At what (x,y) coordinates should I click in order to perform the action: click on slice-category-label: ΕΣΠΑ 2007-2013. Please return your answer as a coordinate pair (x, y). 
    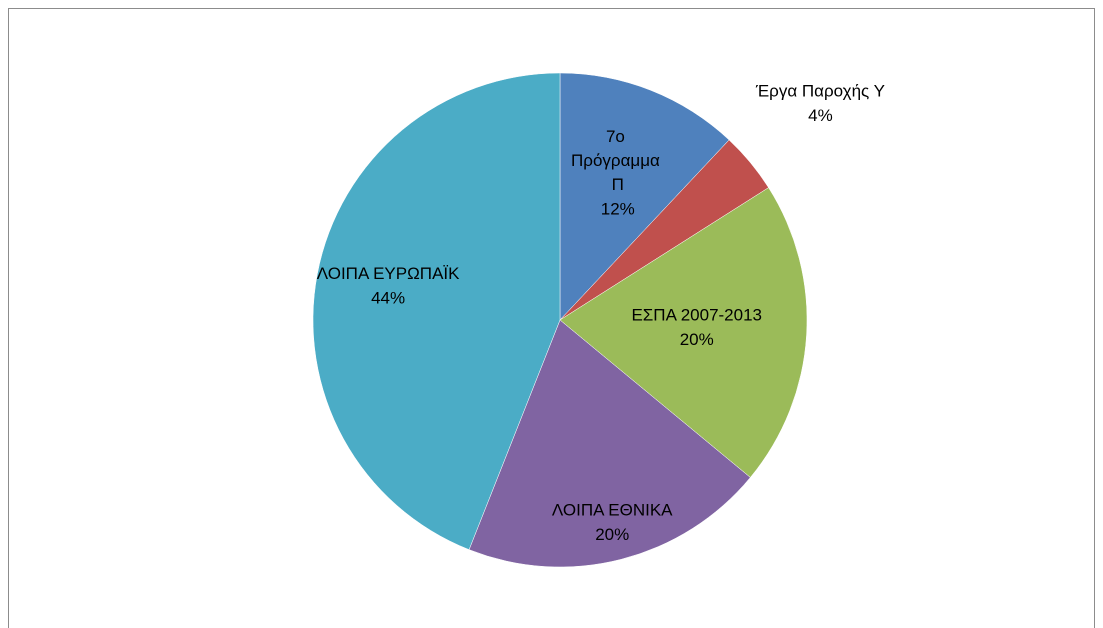
    Looking at the image, I should click on (696, 315).